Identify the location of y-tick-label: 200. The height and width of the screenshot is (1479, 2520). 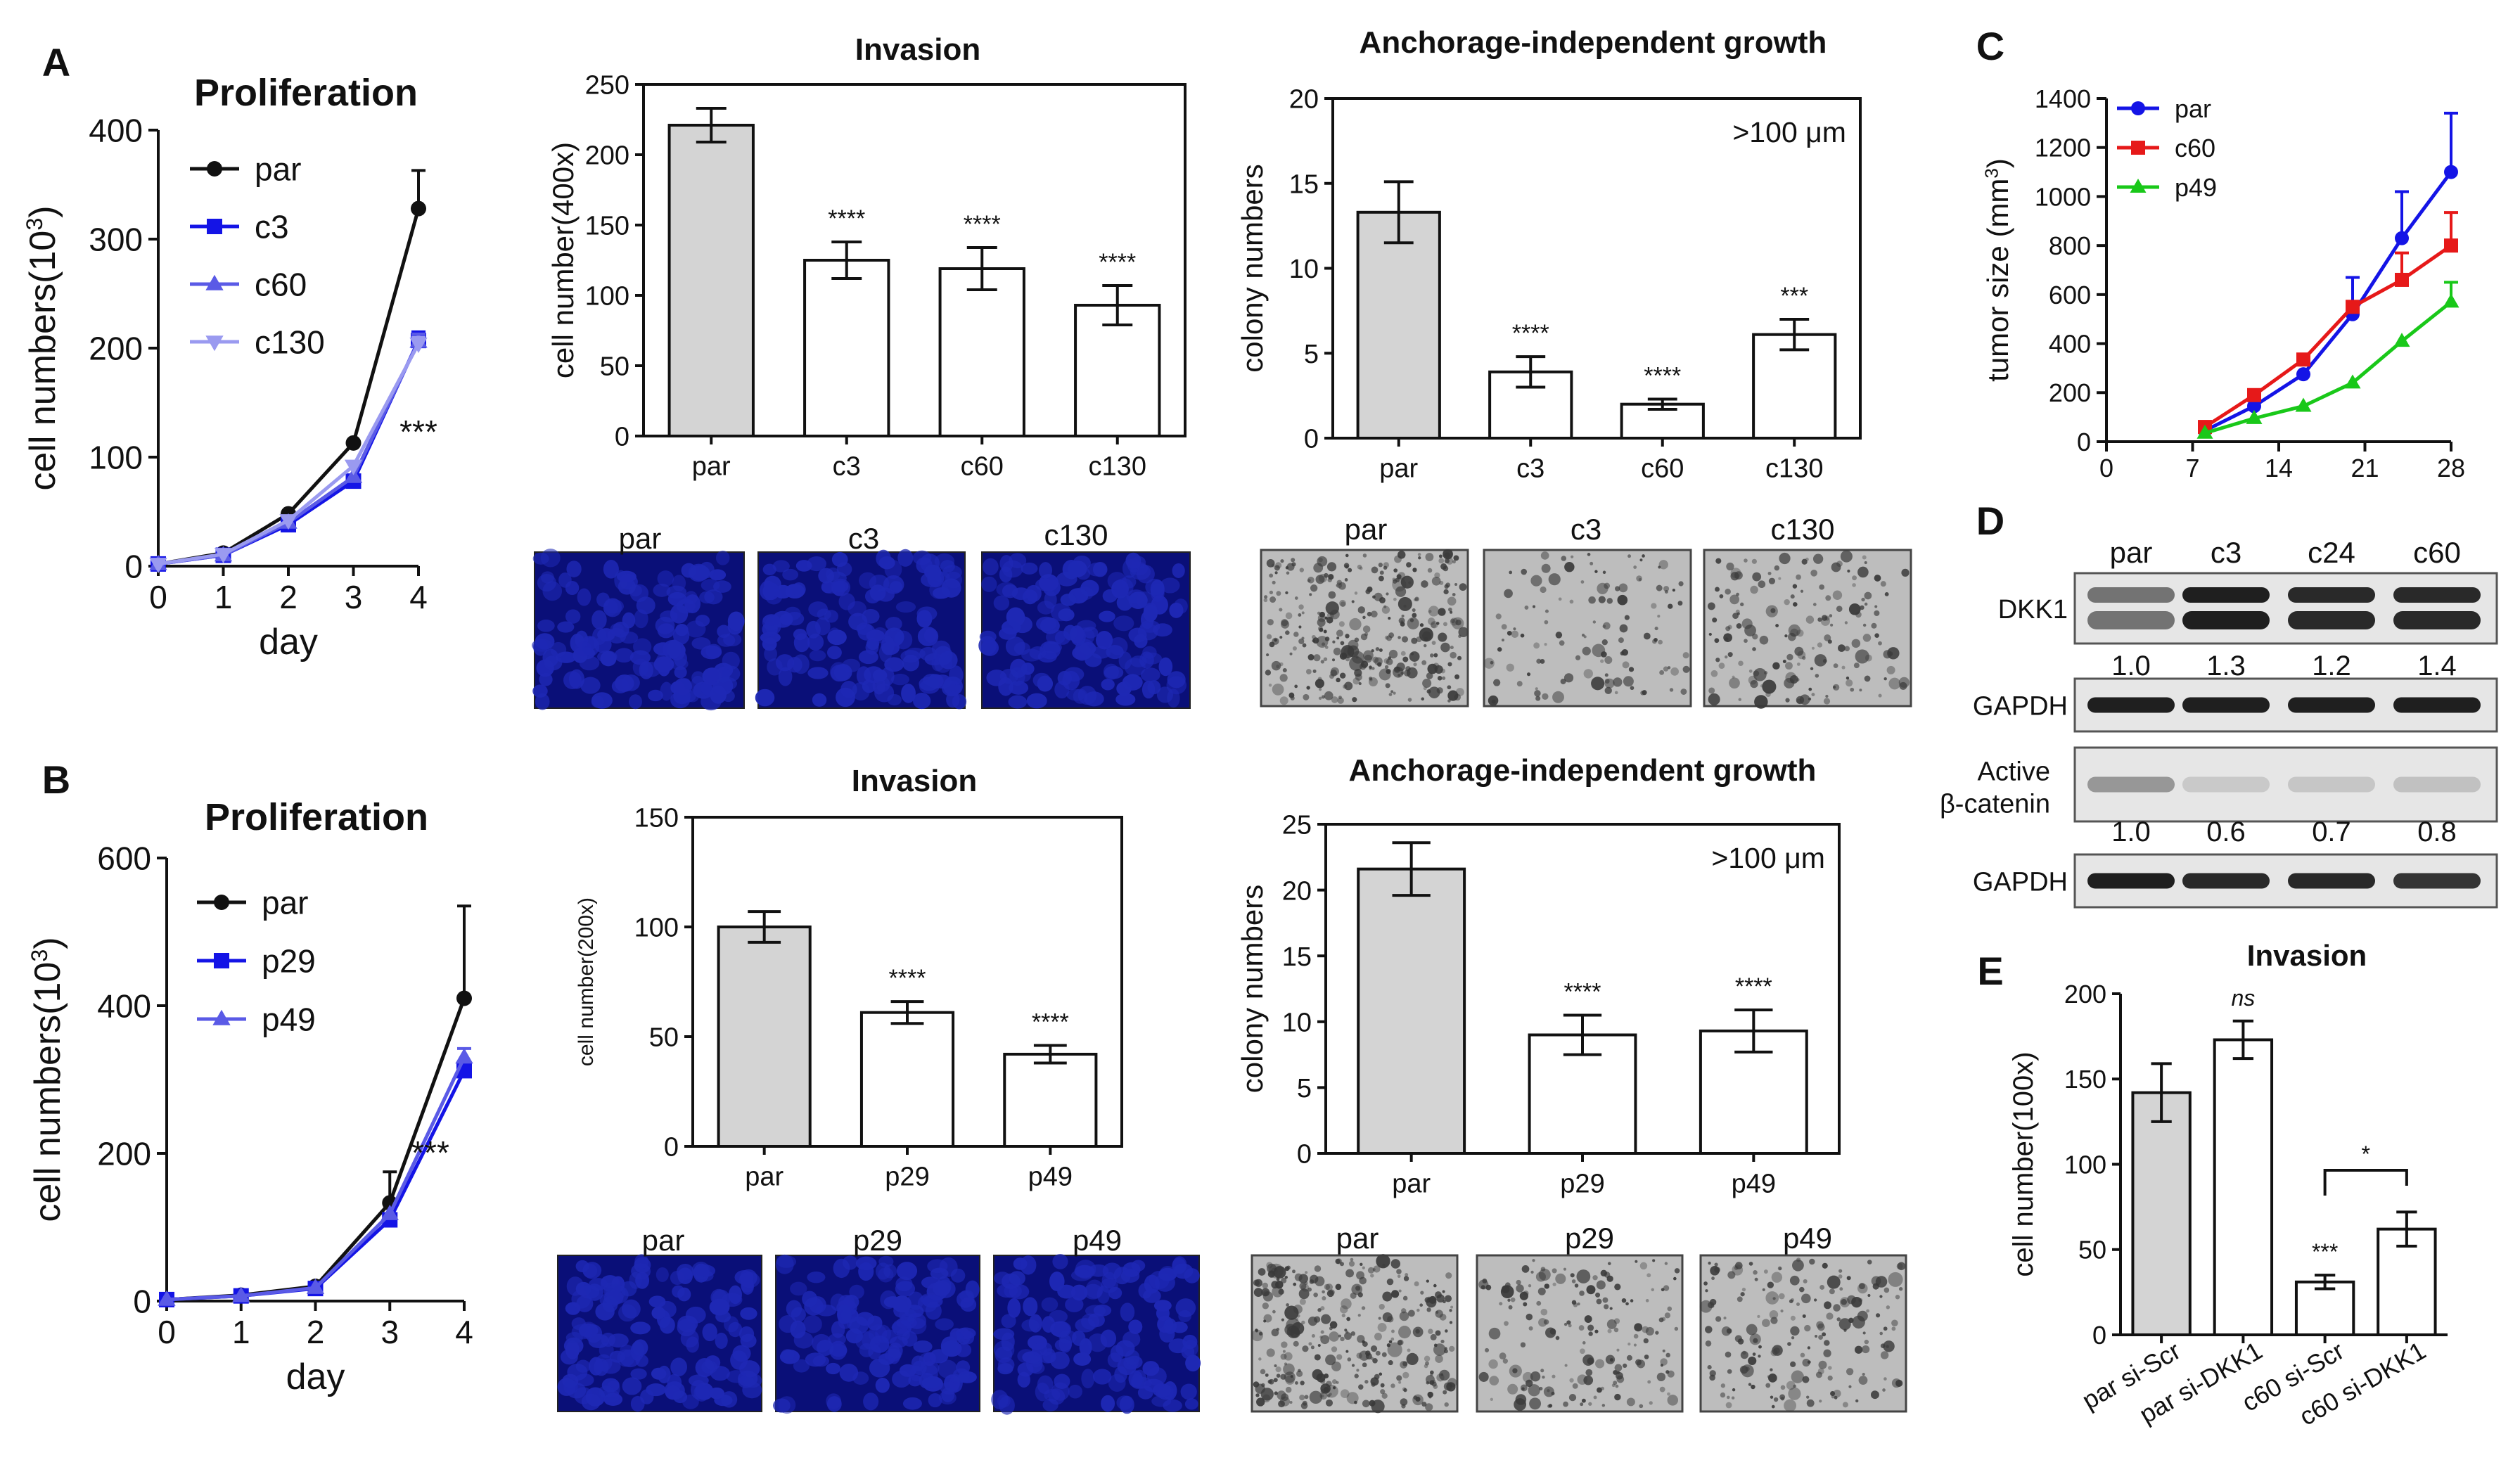
(116, 349).